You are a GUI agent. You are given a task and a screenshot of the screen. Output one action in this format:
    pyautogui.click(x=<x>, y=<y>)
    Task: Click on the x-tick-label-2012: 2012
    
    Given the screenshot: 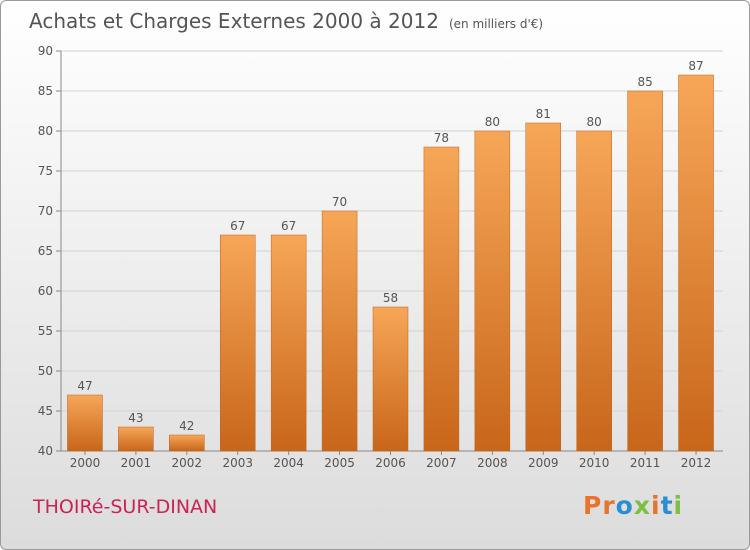 What is the action you would take?
    pyautogui.click(x=696, y=463)
    